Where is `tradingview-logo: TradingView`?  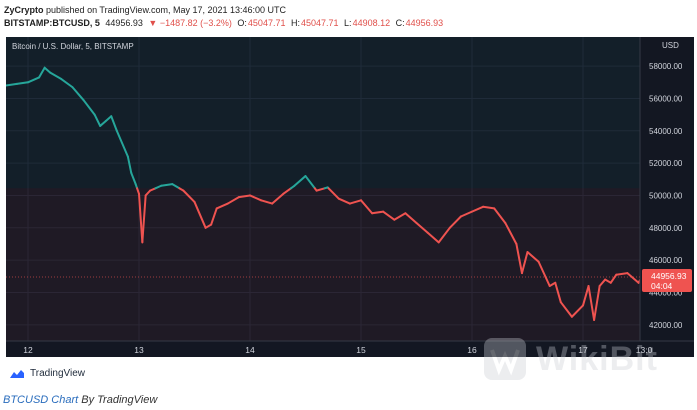 tradingview-logo: TradingView is located at coordinates (46, 373).